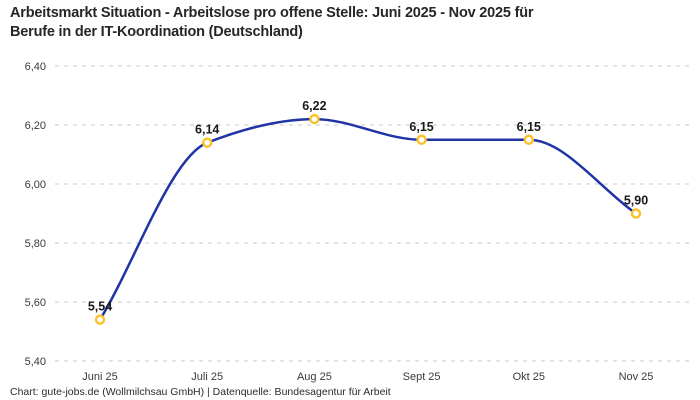 The height and width of the screenshot is (400, 700). What do you see at coordinates (35, 67) in the screenshot?
I see `y-axis-tick-label: 6,40` at bounding box center [35, 67].